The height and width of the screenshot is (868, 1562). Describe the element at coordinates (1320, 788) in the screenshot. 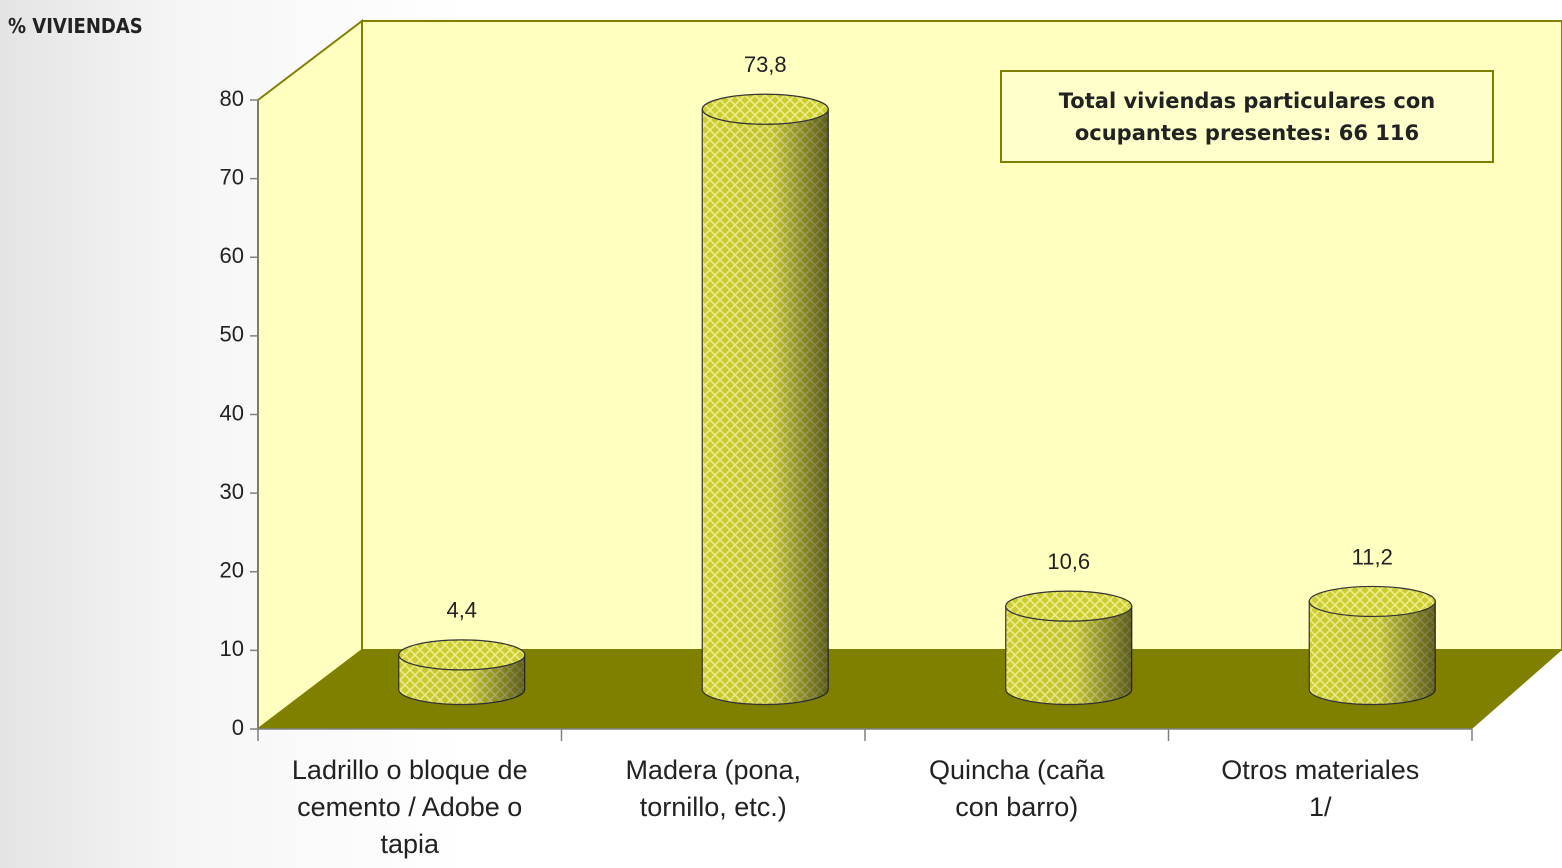

I see `x-tick-label: Otros materiales 1/` at that location.